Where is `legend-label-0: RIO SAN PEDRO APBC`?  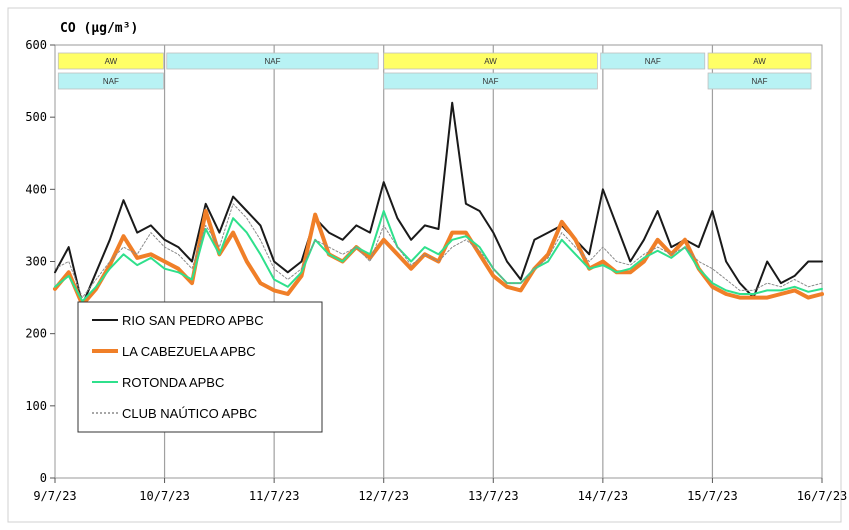 legend-label-0: RIO SAN PEDRO APBC is located at coordinates (193, 320).